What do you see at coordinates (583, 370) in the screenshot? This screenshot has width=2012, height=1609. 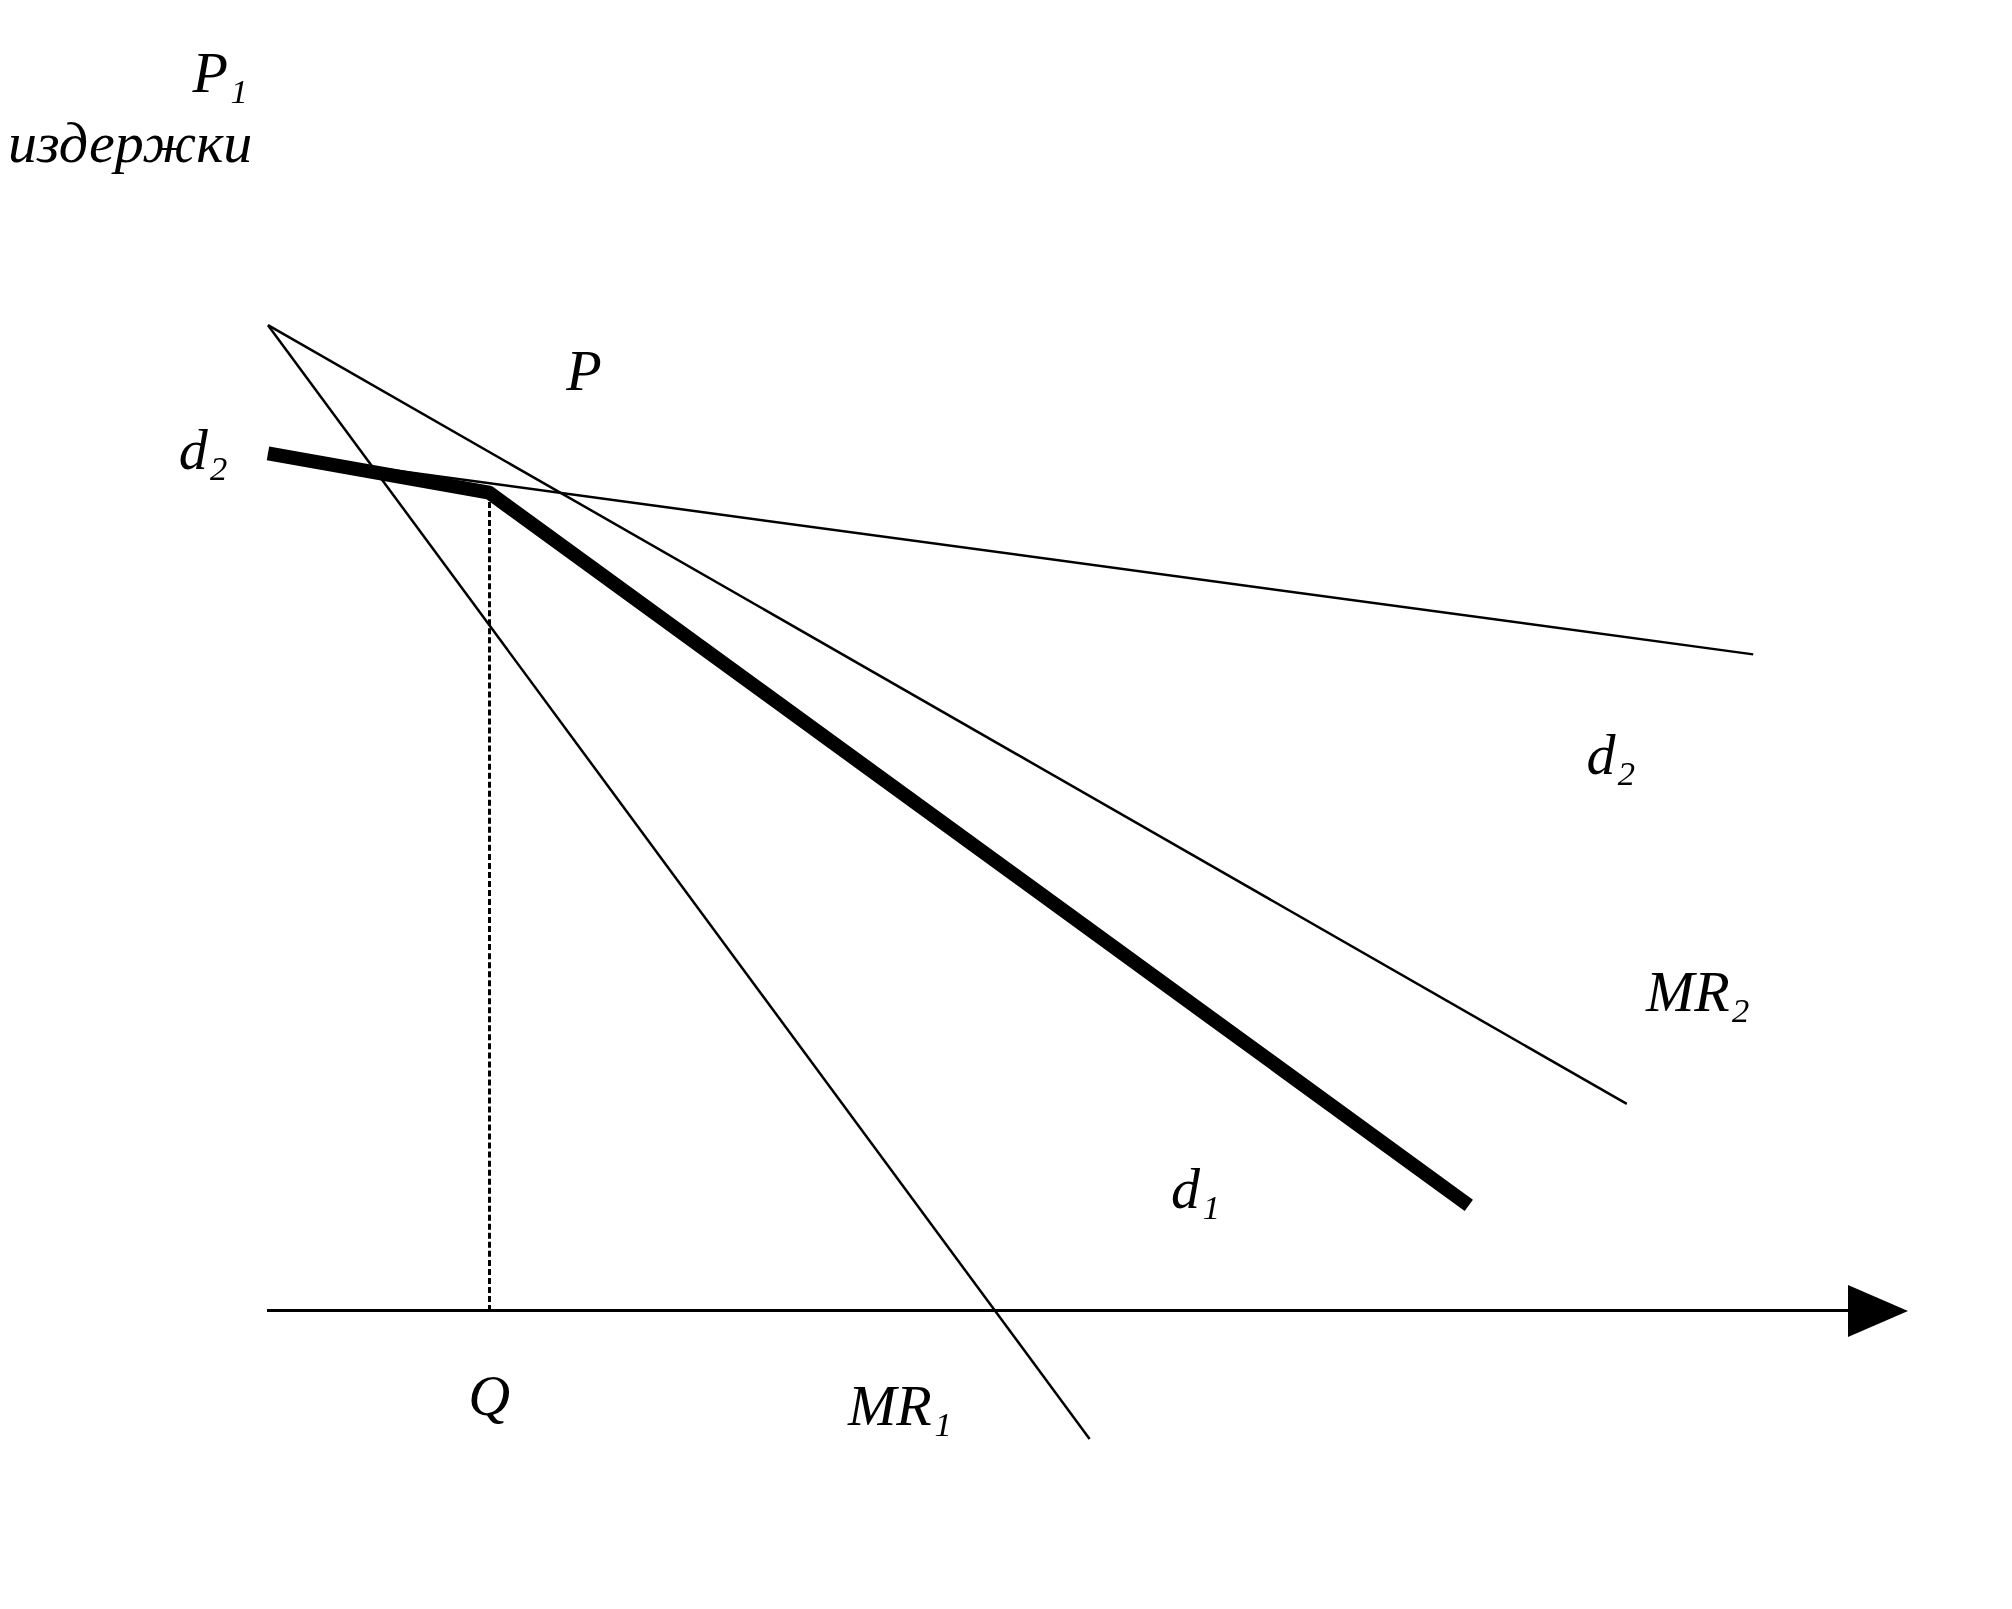 I see `annotation: P` at bounding box center [583, 370].